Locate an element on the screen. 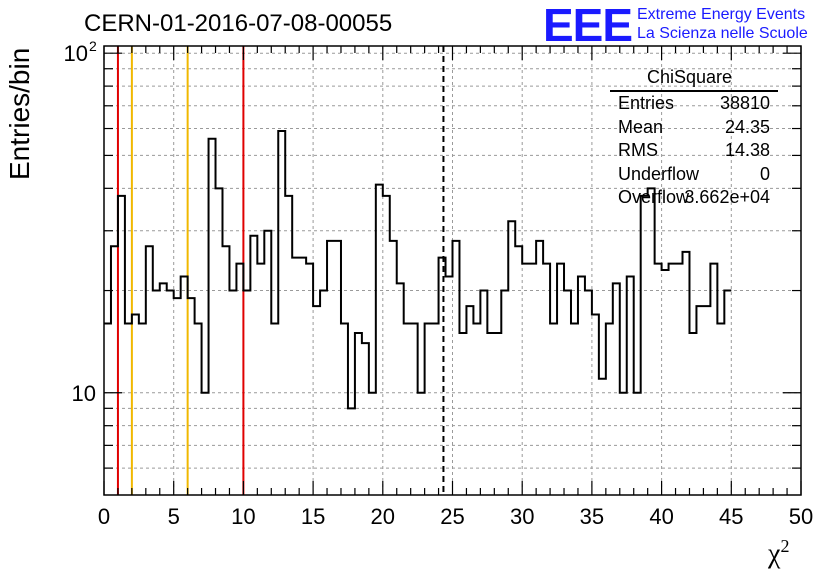  x-axis-label-base: χ is located at coordinates (774, 554).